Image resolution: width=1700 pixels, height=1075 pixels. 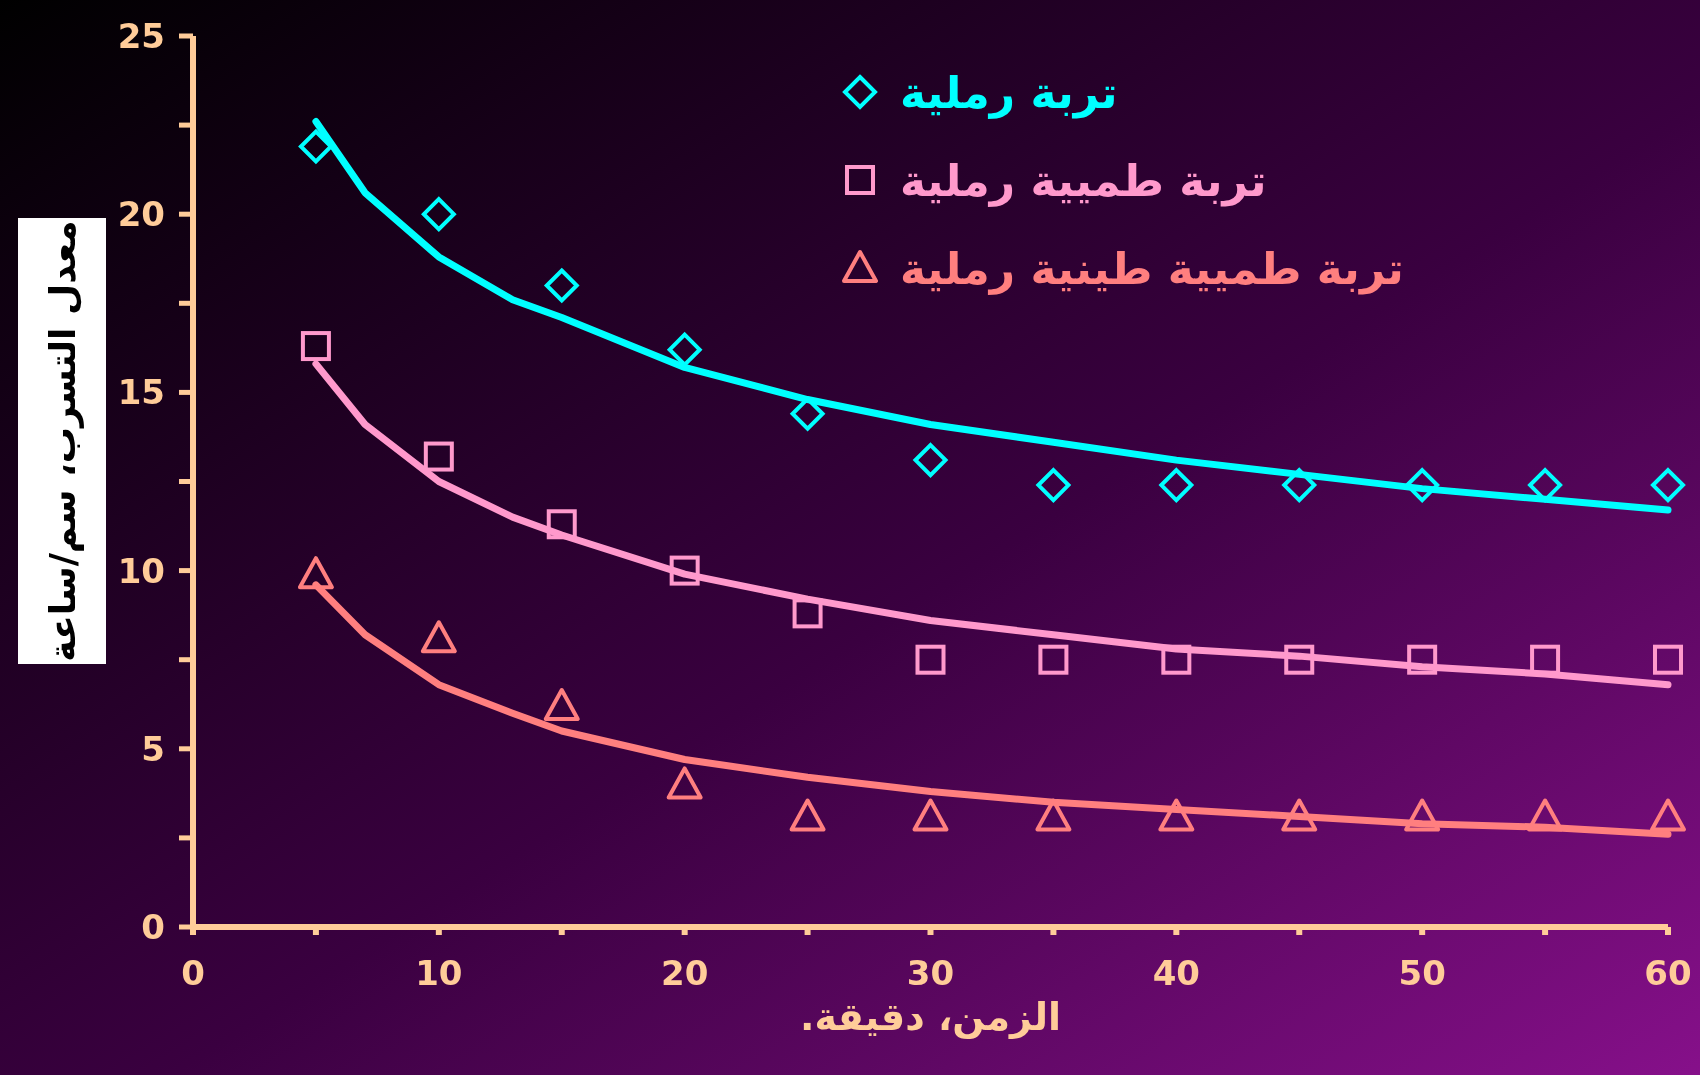 What do you see at coordinates (141, 392) in the screenshot?
I see `y-tick-label: 15` at bounding box center [141, 392].